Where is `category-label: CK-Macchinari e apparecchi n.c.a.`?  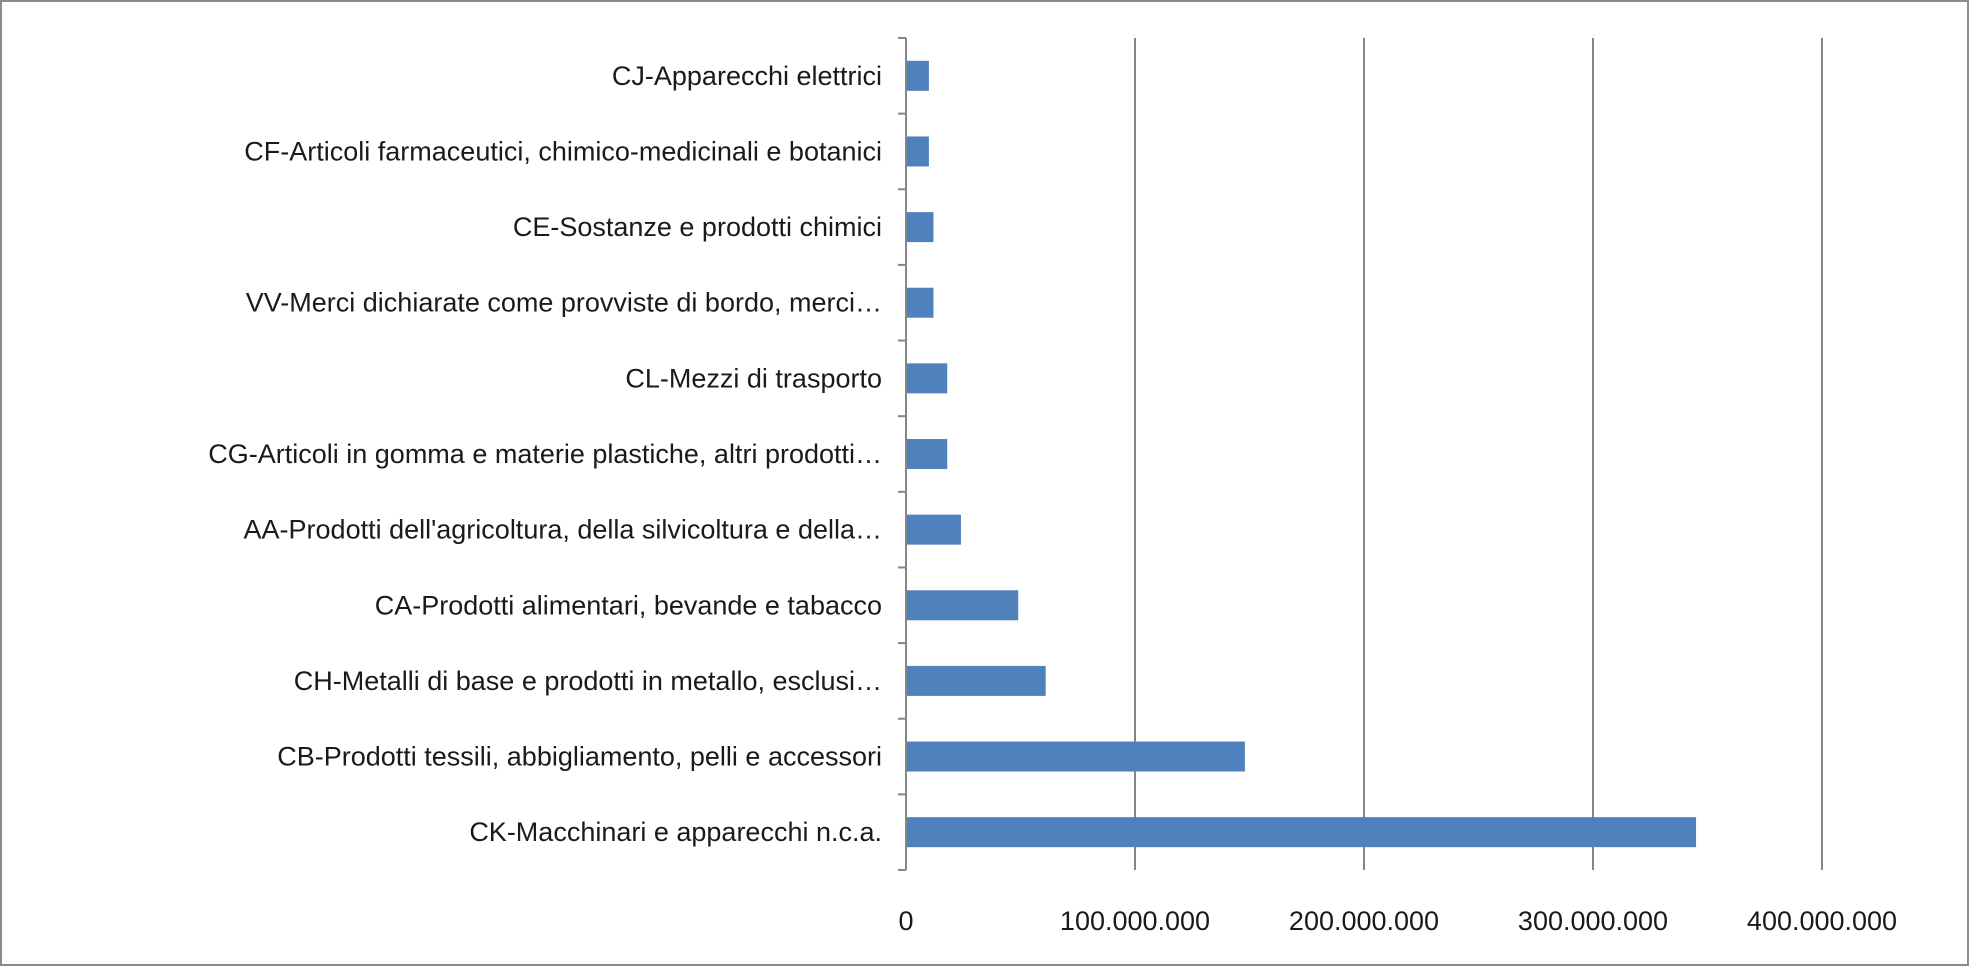 category-label: CK-Macchinari e apparecchi n.c.a. is located at coordinates (675, 832).